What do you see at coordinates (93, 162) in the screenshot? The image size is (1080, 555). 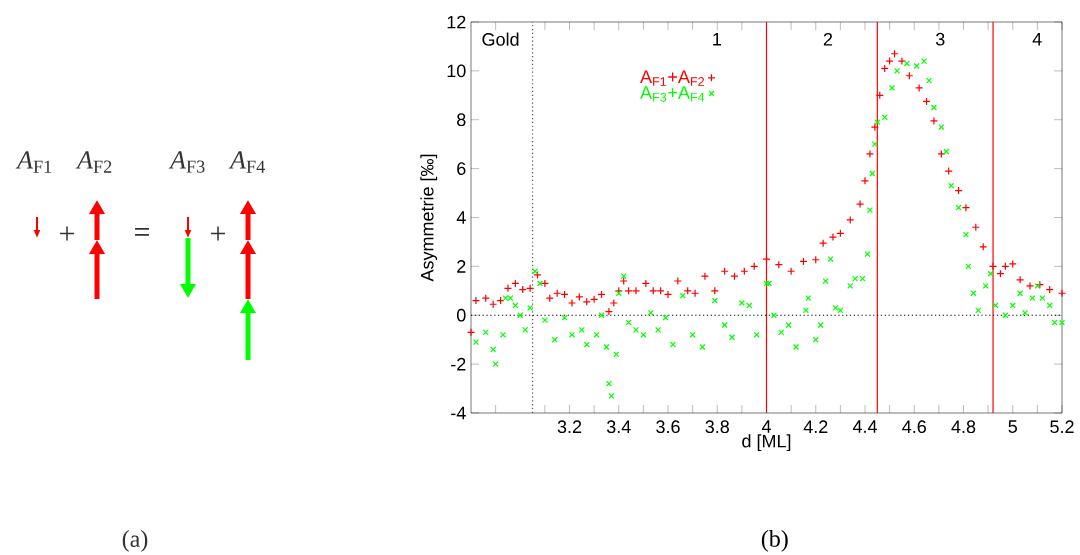 I see `text: A$_{F2}$` at bounding box center [93, 162].